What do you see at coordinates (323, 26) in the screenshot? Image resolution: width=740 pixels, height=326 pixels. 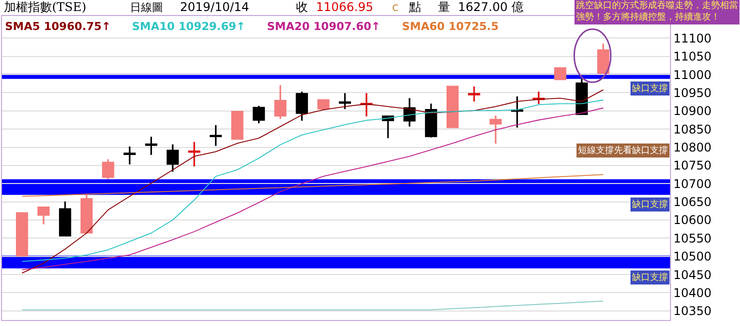 I see `text: SMA20 10907.60↑` at bounding box center [323, 26].